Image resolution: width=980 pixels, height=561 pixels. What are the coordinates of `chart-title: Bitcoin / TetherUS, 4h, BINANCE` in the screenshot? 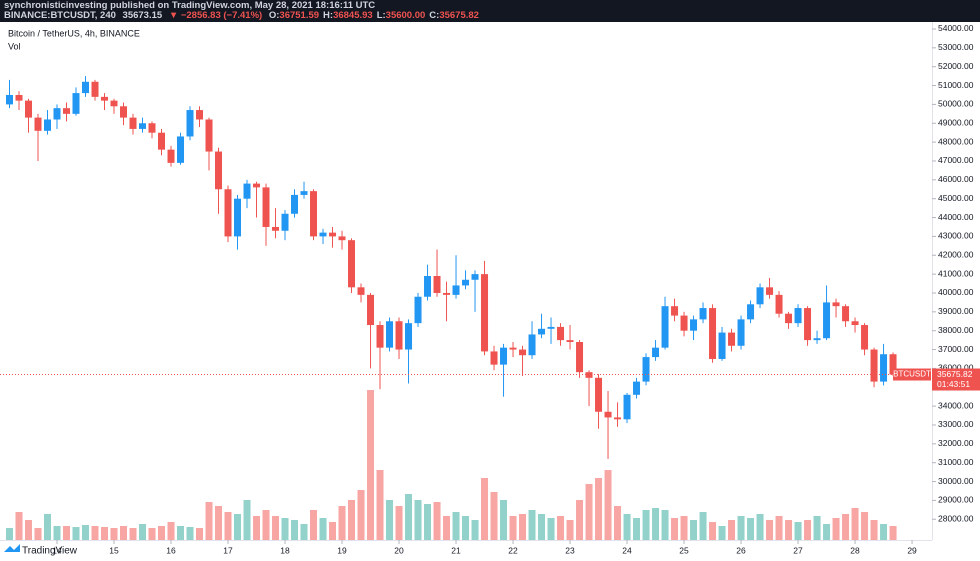 It's located at (74, 33).